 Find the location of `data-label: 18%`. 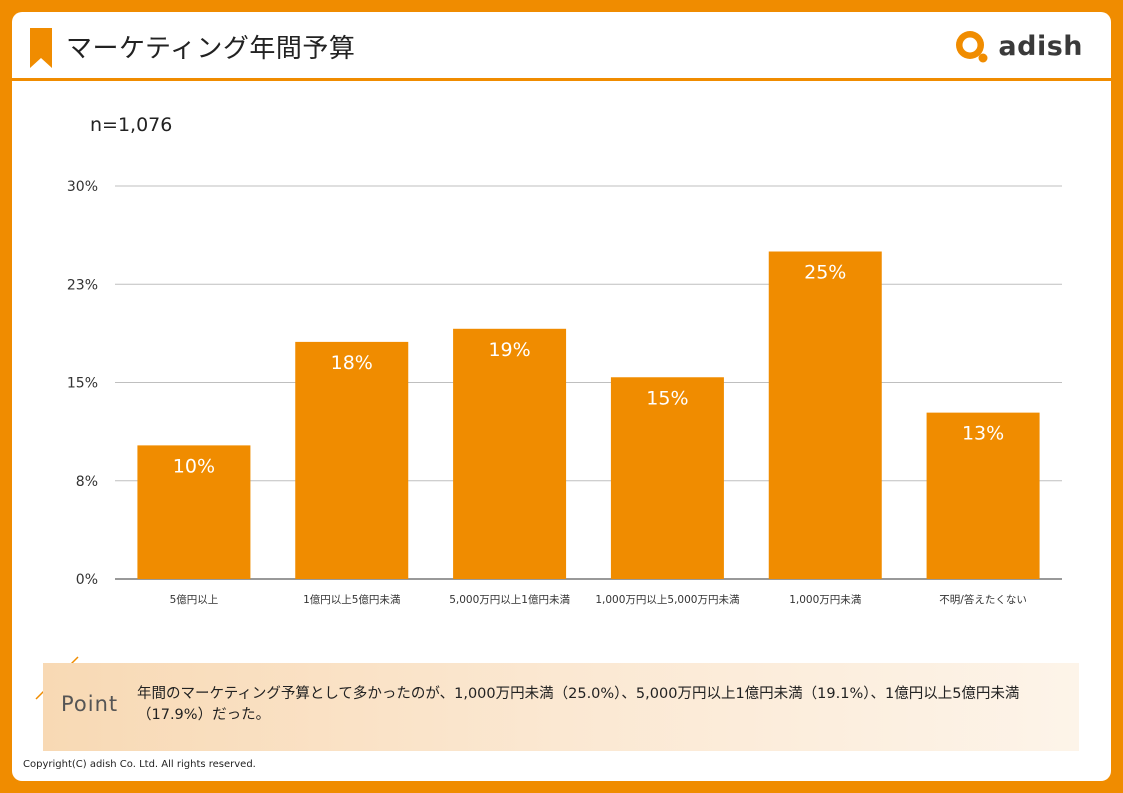

data-label: 18% is located at coordinates (352, 363).